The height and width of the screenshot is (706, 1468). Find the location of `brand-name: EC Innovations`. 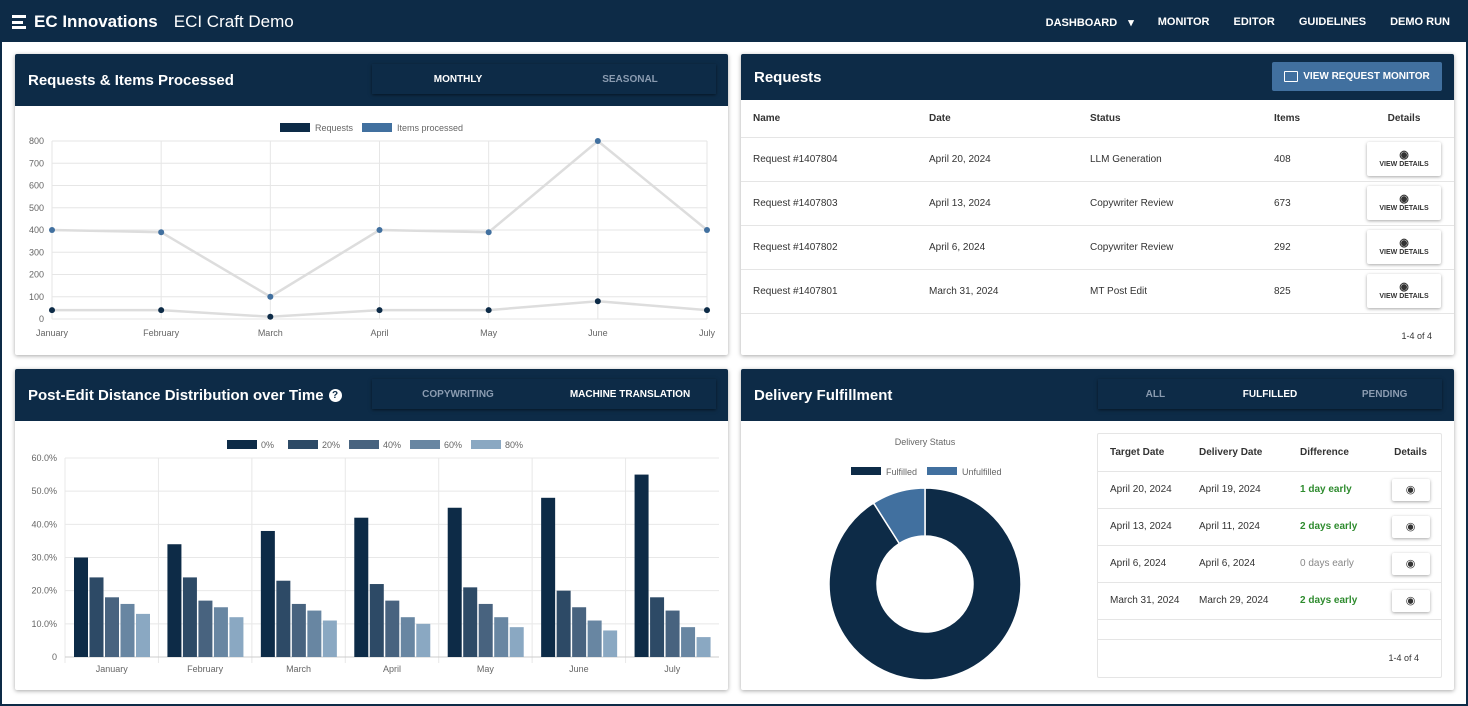

brand-name: EC Innovations is located at coordinates (96, 21).